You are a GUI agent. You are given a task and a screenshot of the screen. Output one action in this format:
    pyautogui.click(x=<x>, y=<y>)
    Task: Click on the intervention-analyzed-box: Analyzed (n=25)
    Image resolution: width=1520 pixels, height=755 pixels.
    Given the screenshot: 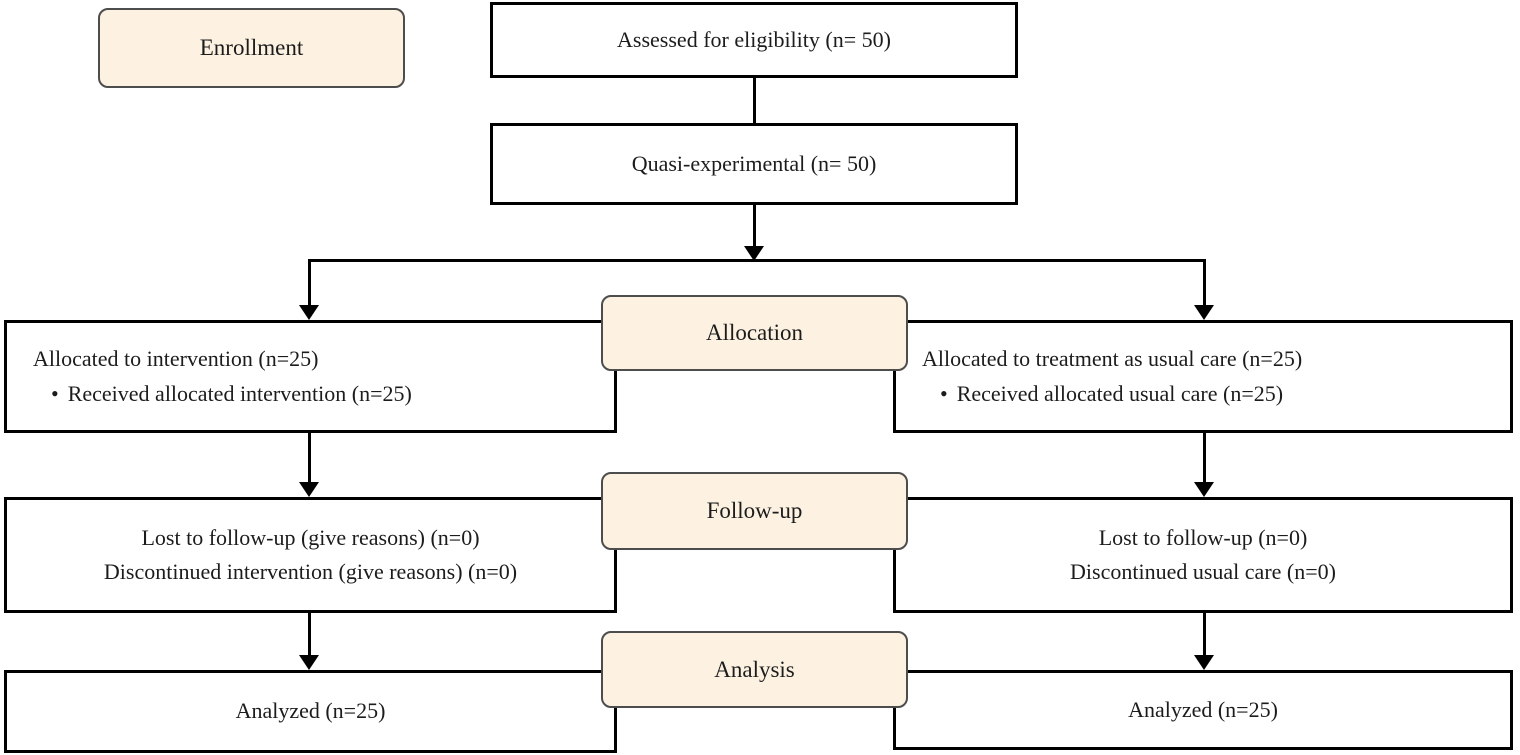 What is the action you would take?
    pyautogui.click(x=310, y=711)
    